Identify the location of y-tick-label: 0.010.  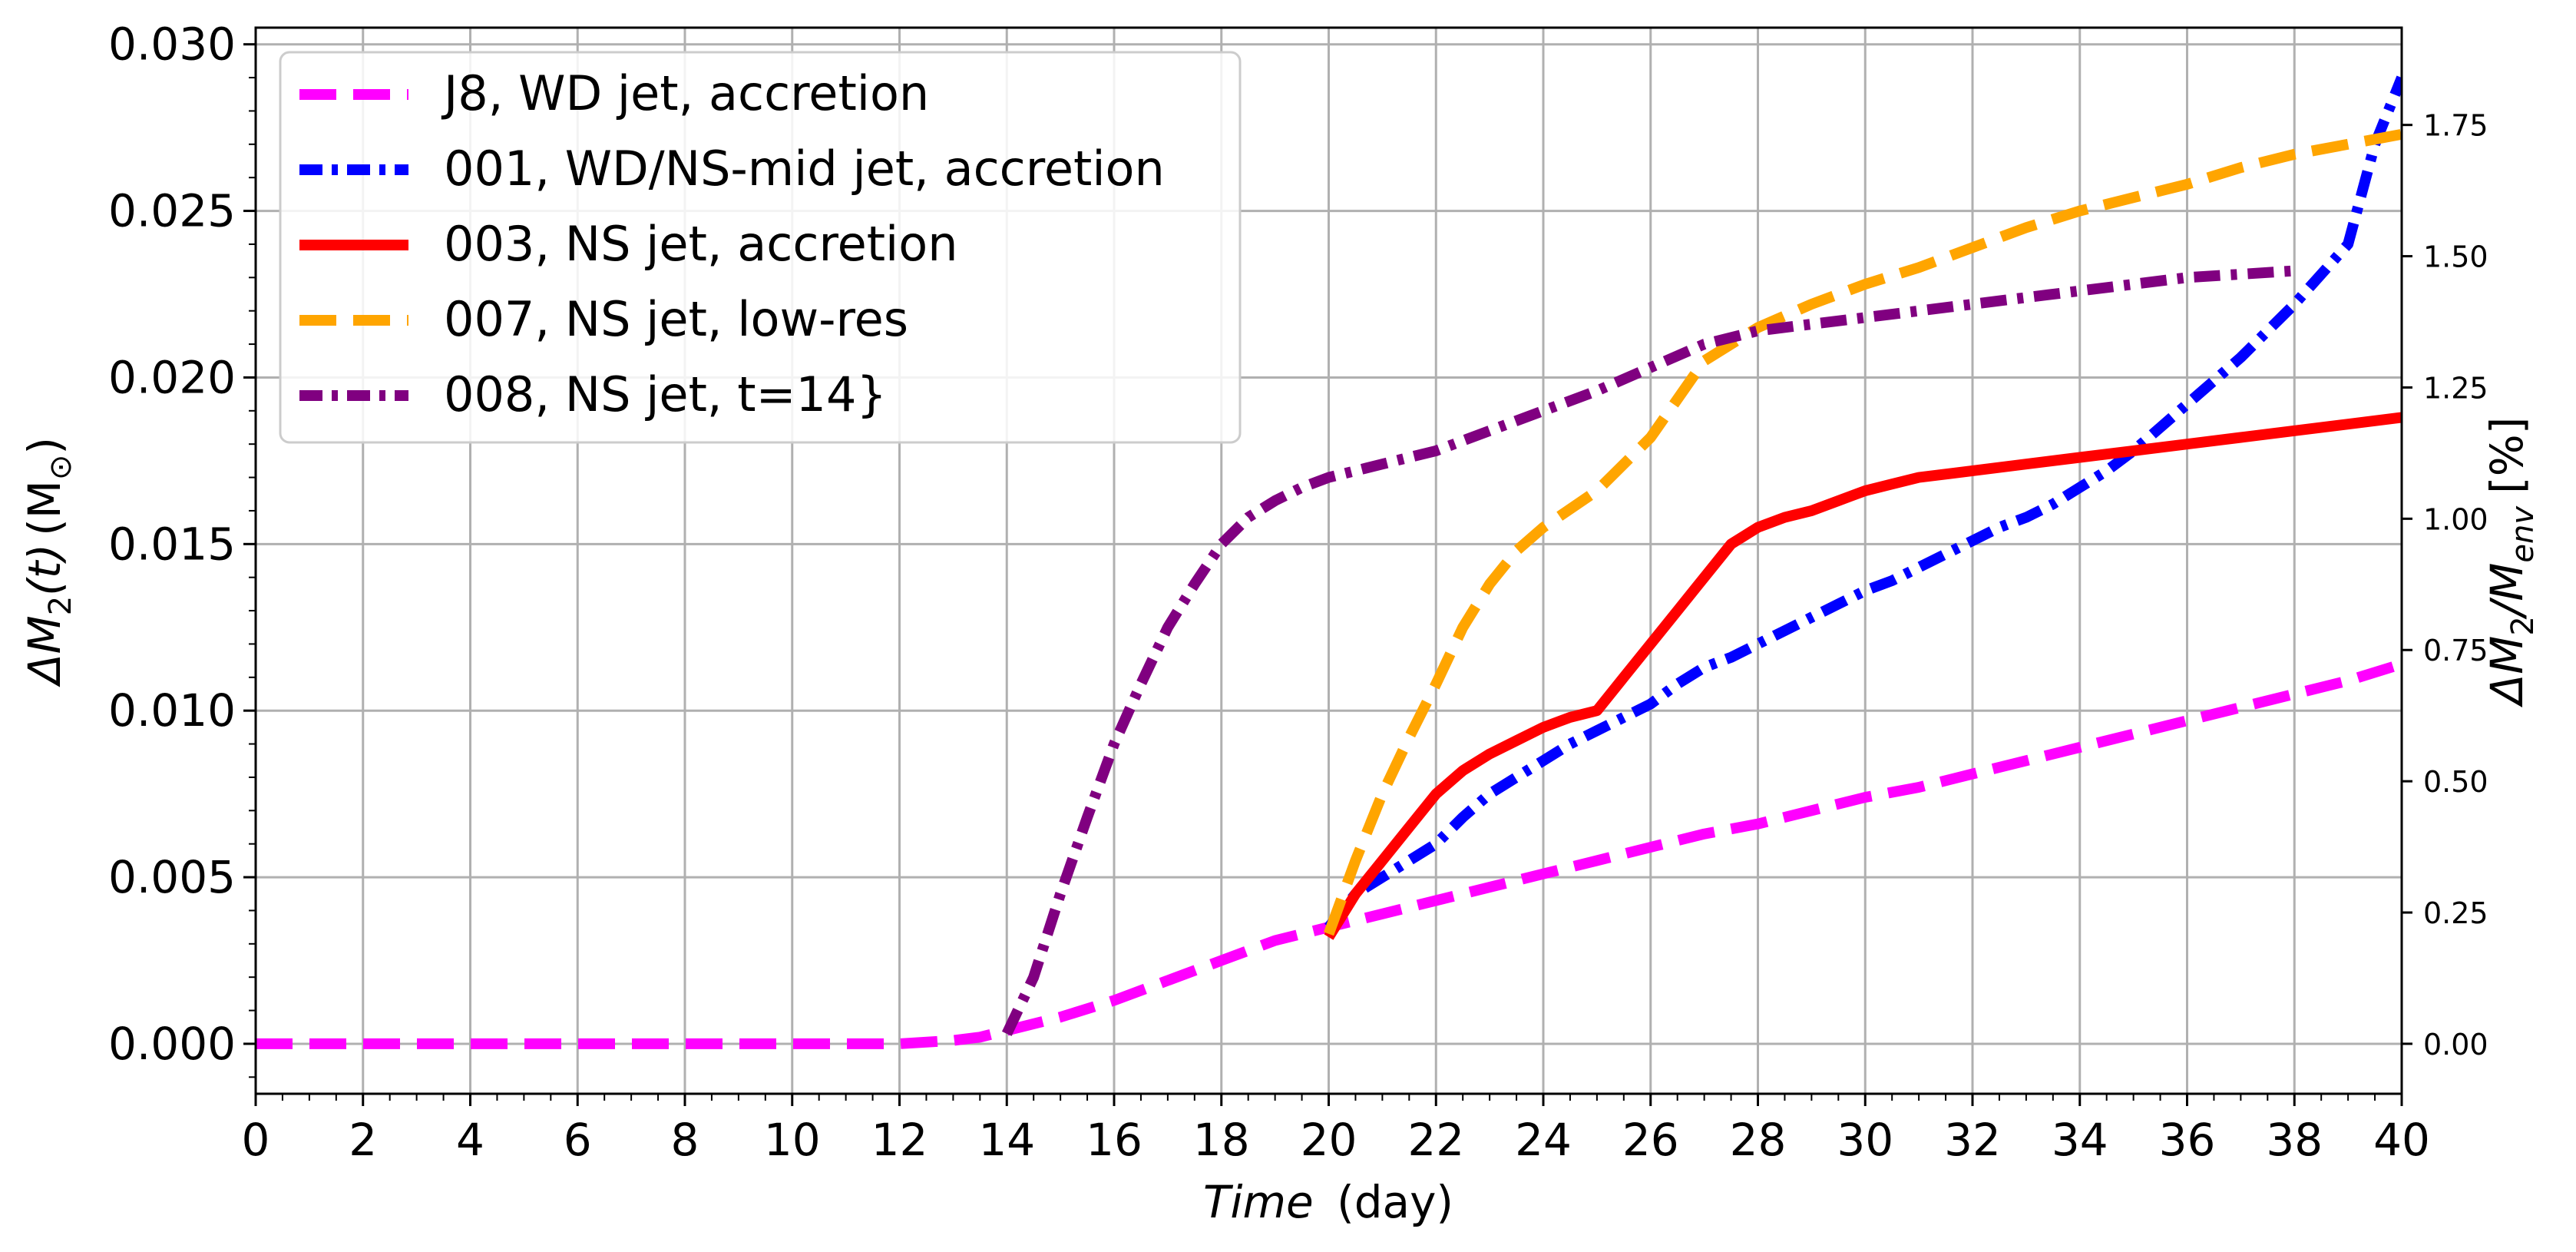
(172, 710).